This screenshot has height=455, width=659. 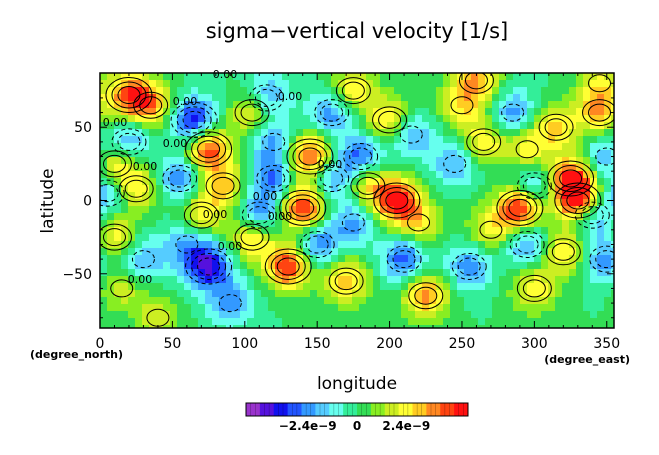 I want to click on colorbar: −2.4e−9 0 2.4e−9, so click(x=357, y=417).